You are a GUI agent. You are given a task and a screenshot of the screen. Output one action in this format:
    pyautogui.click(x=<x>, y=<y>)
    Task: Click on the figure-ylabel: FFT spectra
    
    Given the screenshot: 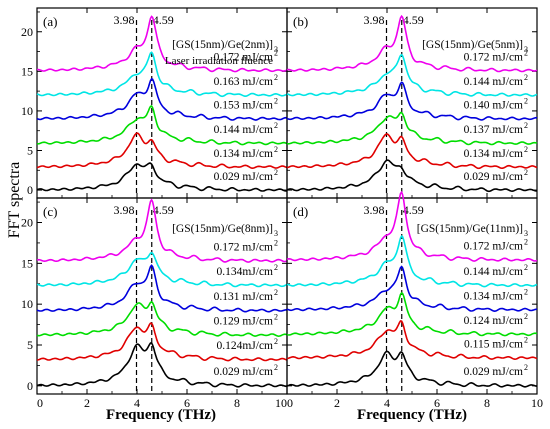 What is the action you would take?
    pyautogui.click(x=14, y=200)
    